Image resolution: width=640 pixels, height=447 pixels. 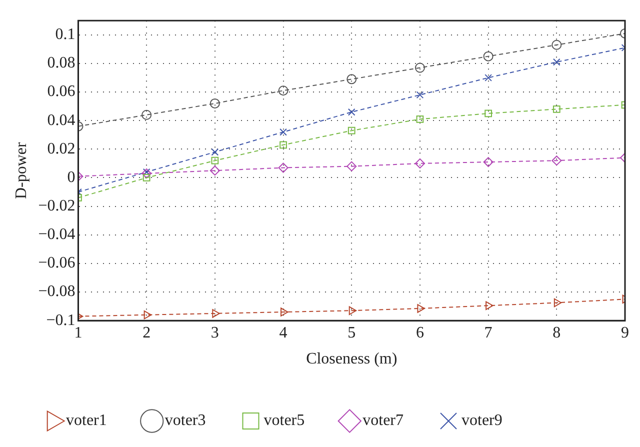 What do you see at coordinates (556, 333) in the screenshot?
I see `x-tick-label: 8` at bounding box center [556, 333].